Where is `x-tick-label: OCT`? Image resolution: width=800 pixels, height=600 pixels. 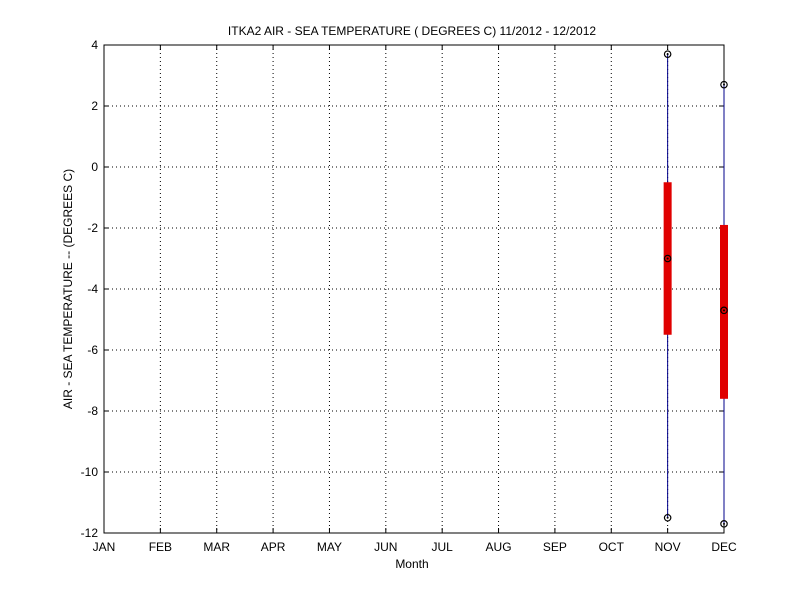 x-tick-label: OCT is located at coordinates (612, 547).